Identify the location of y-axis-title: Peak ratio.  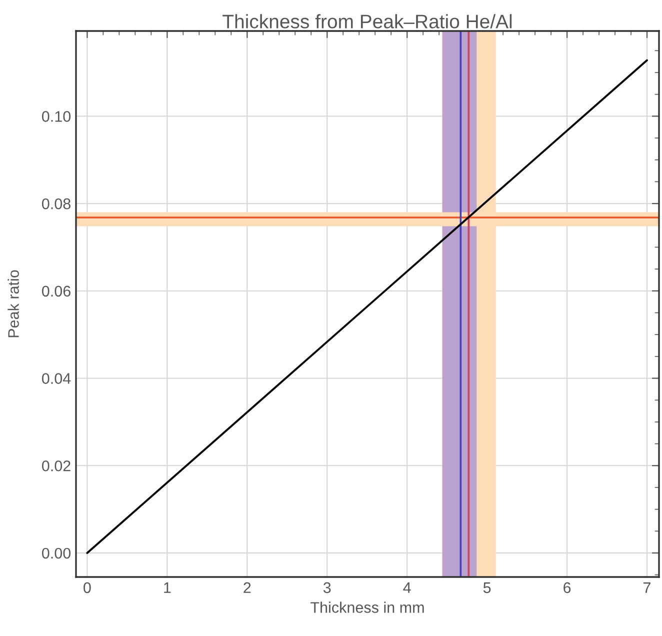
(13, 304).